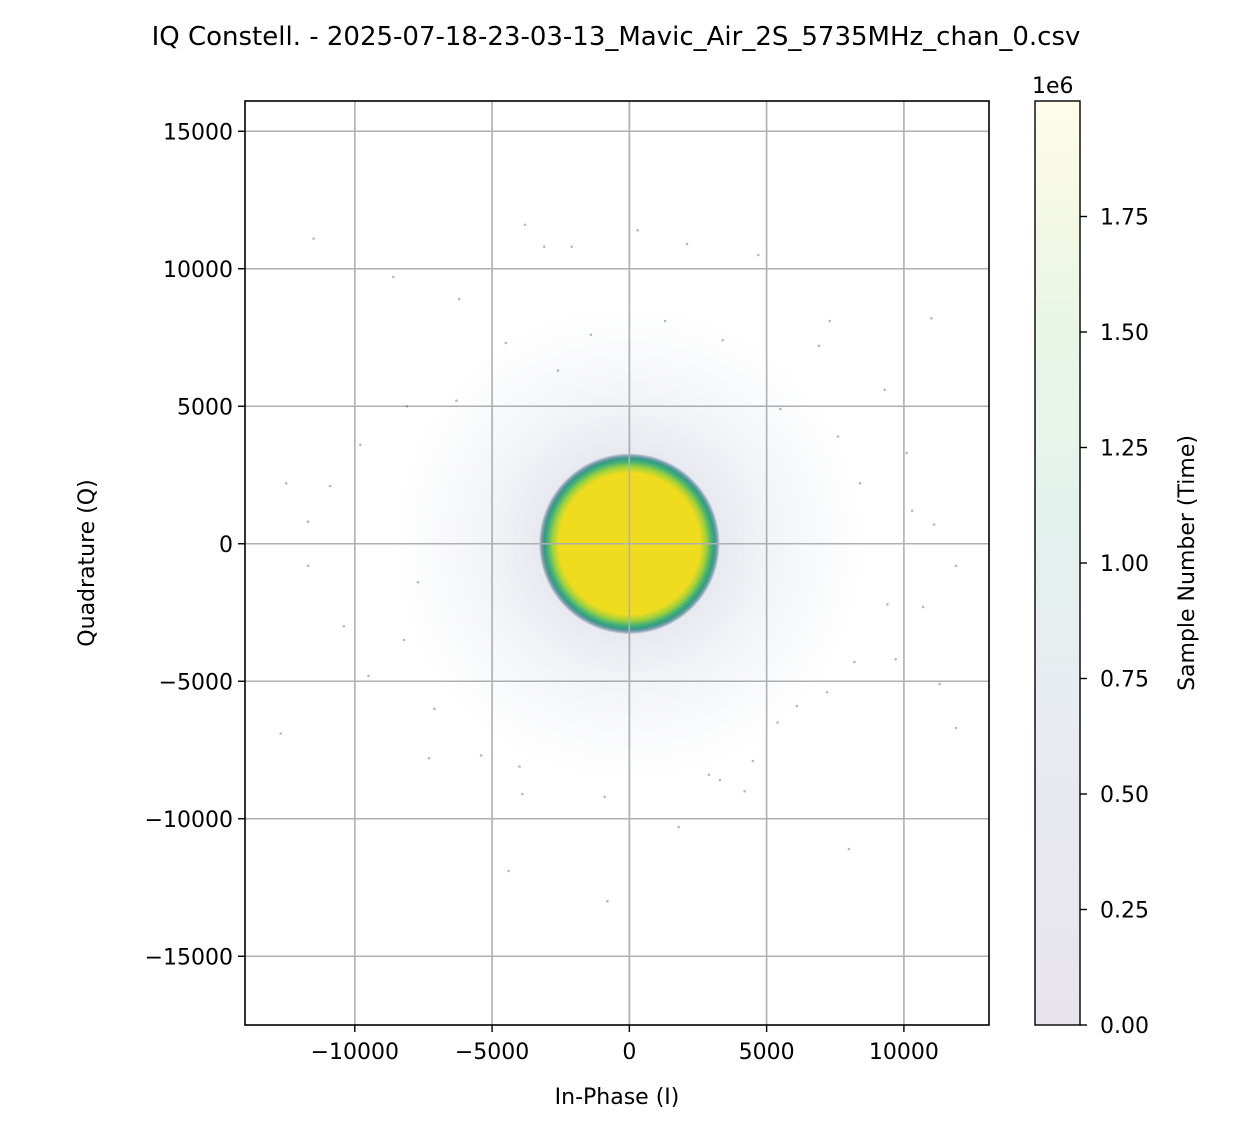  I want to click on colorbar-tick-label: 0.50, so click(1124, 795).